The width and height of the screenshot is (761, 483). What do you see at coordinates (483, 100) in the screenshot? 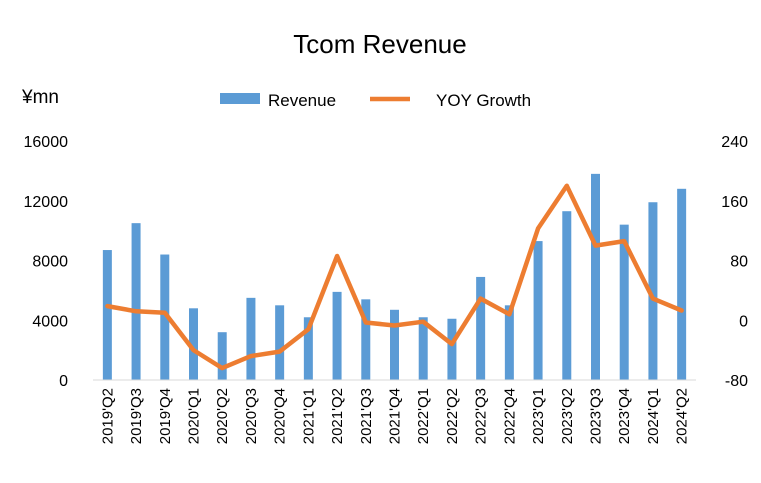
I see `legend-label-yoy-growth: YOY Growth` at bounding box center [483, 100].